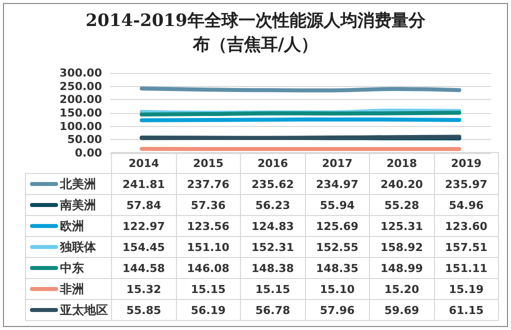  What do you see at coordinates (144, 310) in the screenshot?
I see `data-label: 55.85` at bounding box center [144, 310].